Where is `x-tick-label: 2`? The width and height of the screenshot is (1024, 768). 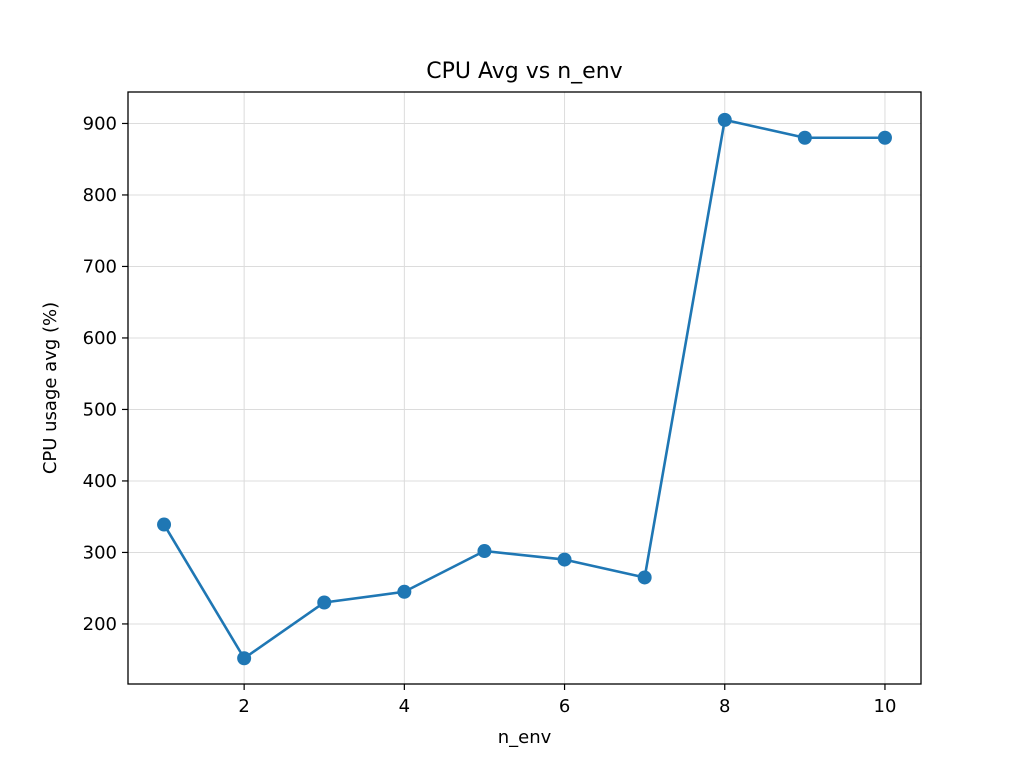 x-tick-label: 2 is located at coordinates (243, 706).